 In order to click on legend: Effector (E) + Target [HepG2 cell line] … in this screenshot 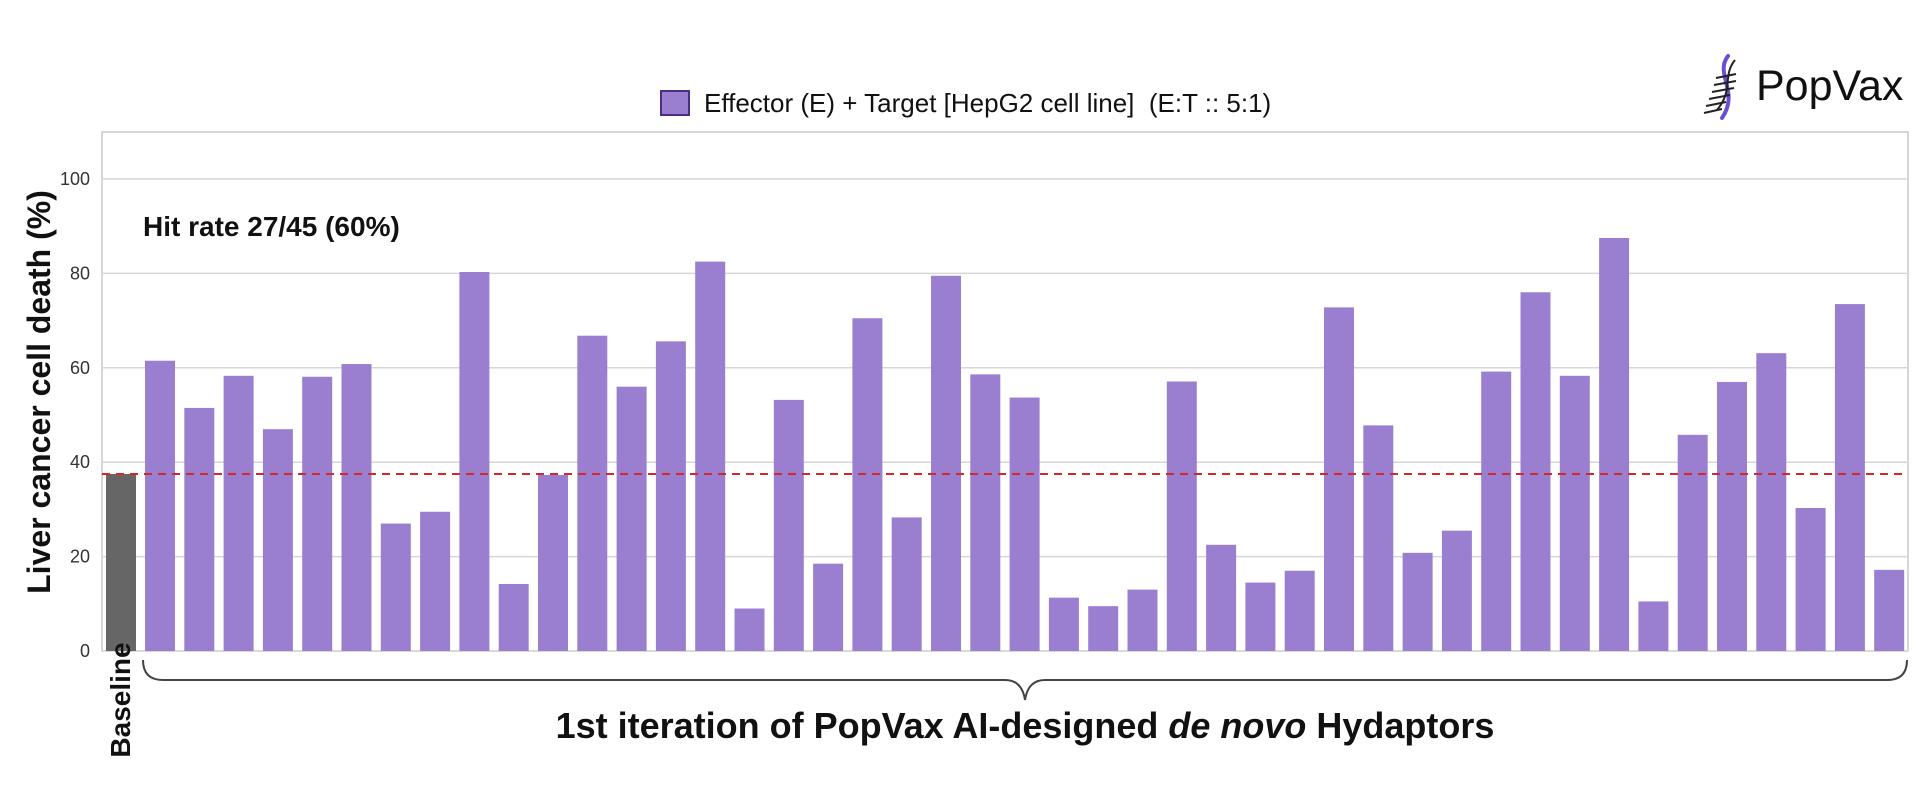, I will do `click(965, 103)`.